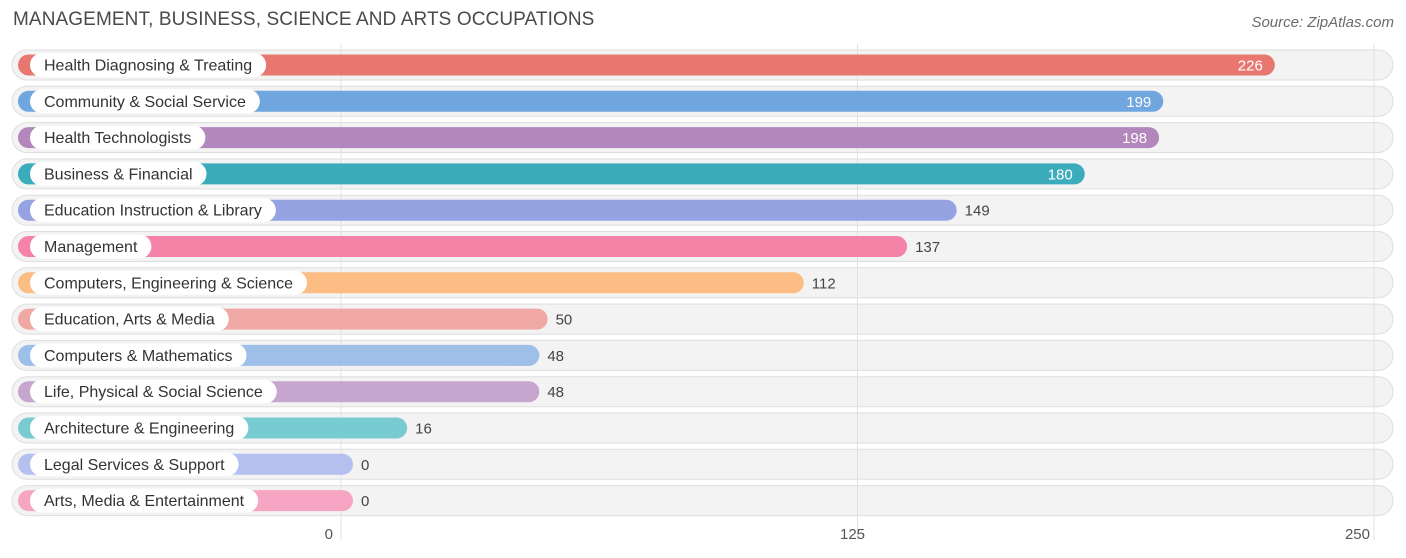 Image resolution: width=1406 pixels, height=558 pixels. What do you see at coordinates (1357, 534) in the screenshot?
I see `x-tick-label: 250` at bounding box center [1357, 534].